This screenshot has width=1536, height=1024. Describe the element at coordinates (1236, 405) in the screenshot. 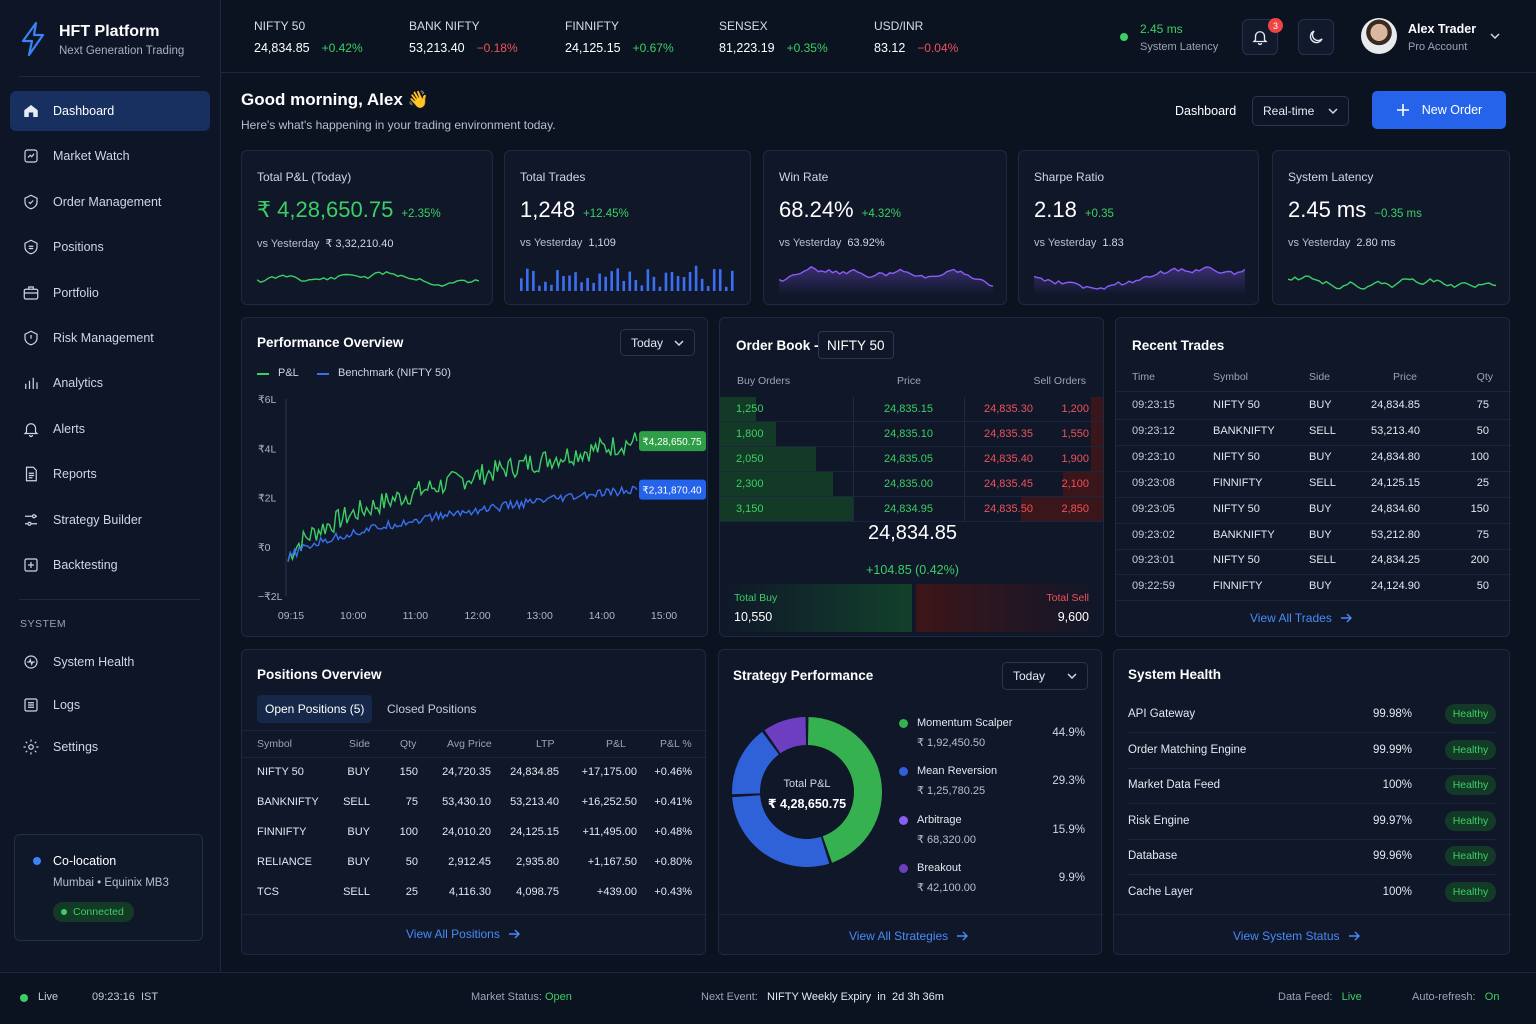

I see `trade-symbol: NIFTY 50` at that location.